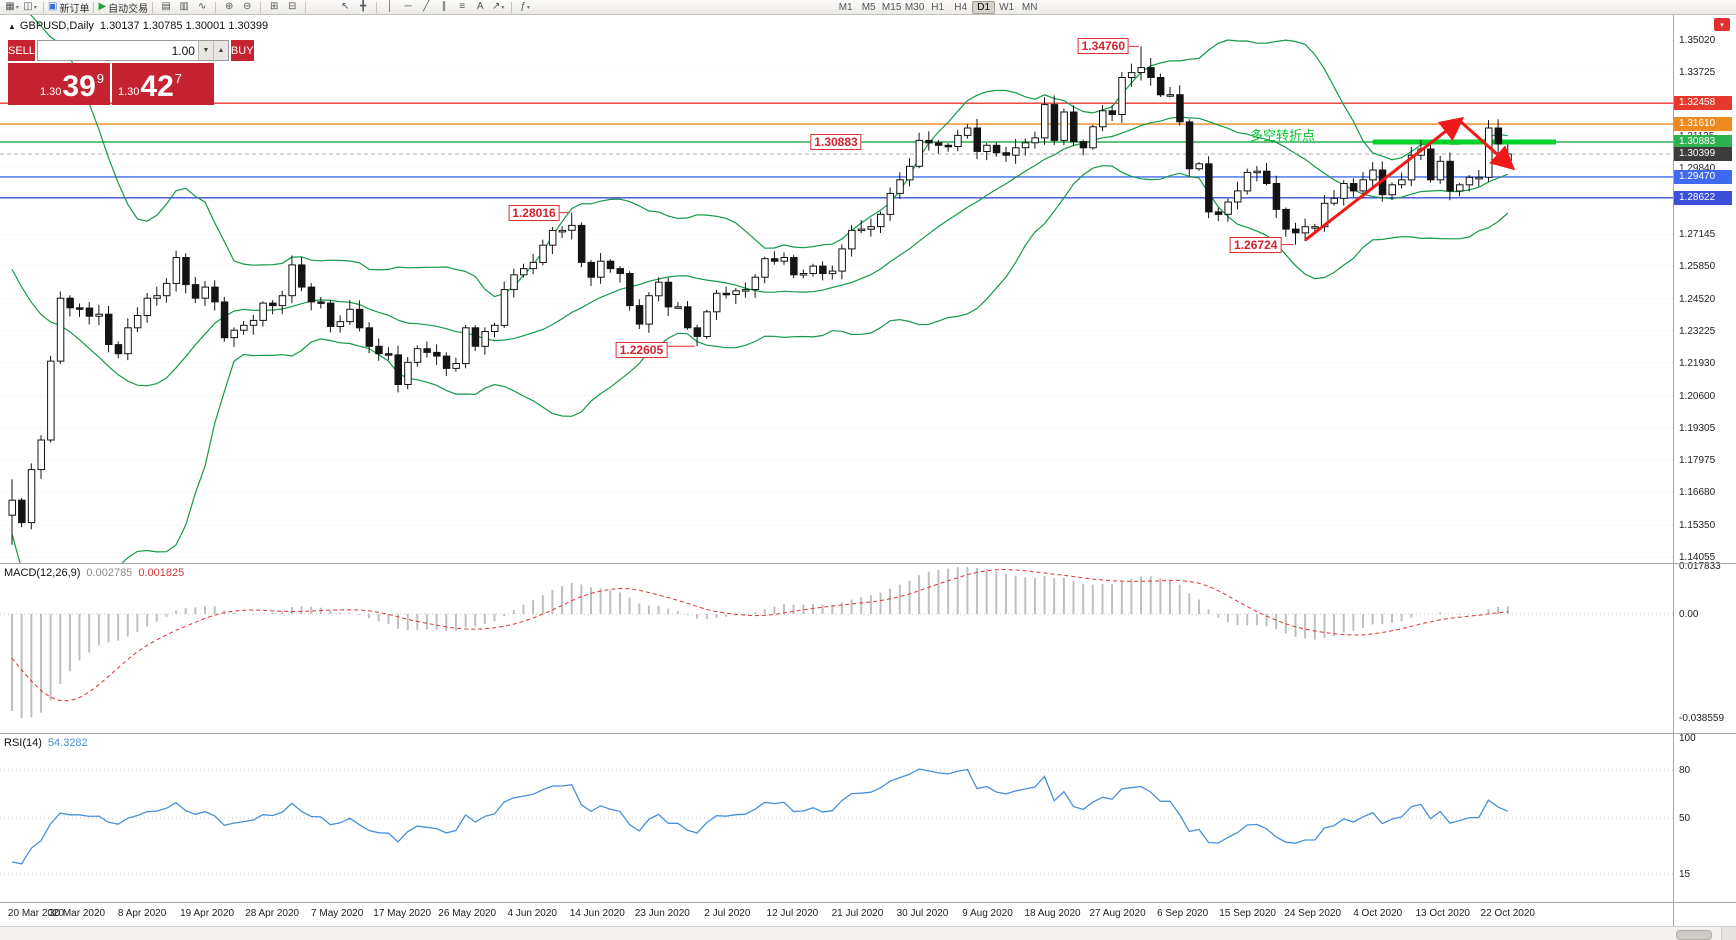 This screenshot has height=940, width=1736. What do you see at coordinates (408, 7) in the screenshot?
I see `horizontal-line-icon: ─` at bounding box center [408, 7].